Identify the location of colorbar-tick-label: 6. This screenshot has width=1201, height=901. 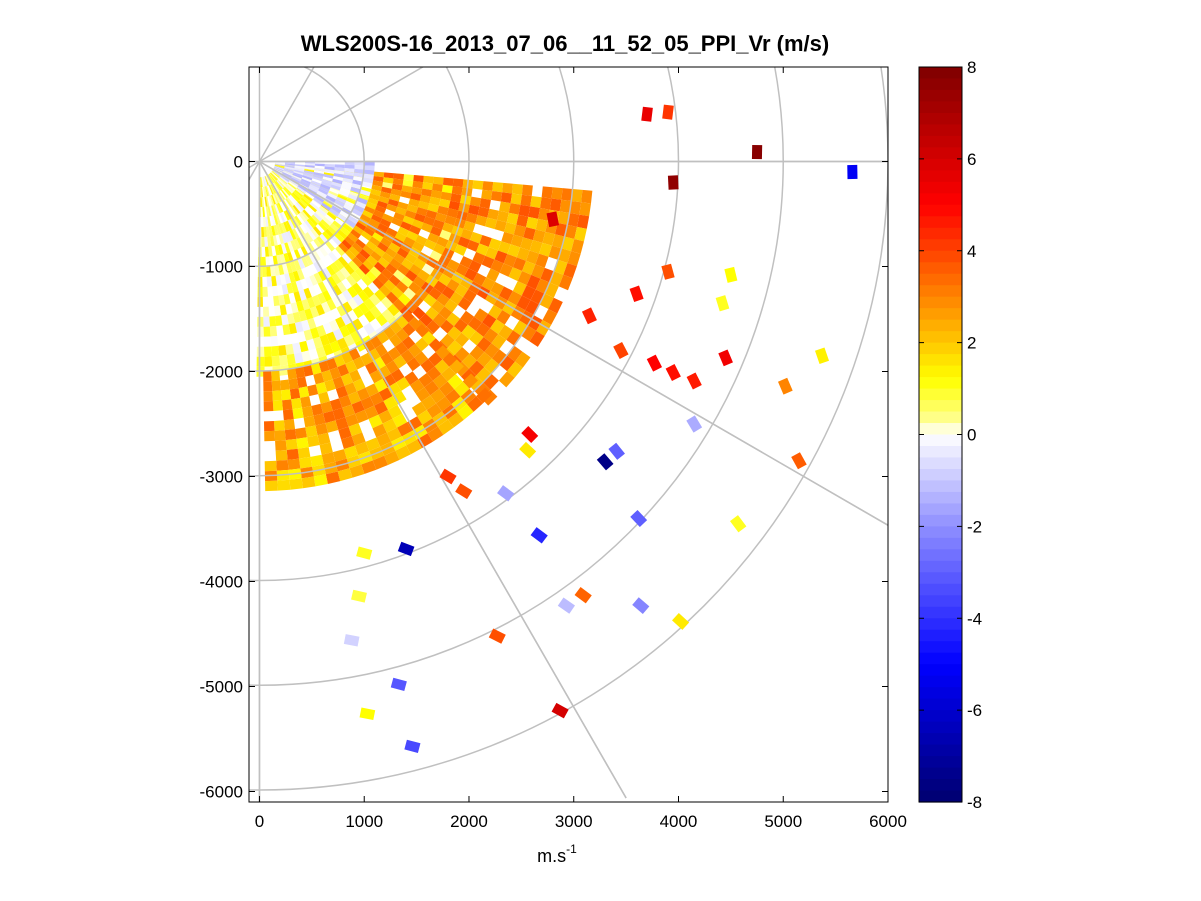
(971, 159).